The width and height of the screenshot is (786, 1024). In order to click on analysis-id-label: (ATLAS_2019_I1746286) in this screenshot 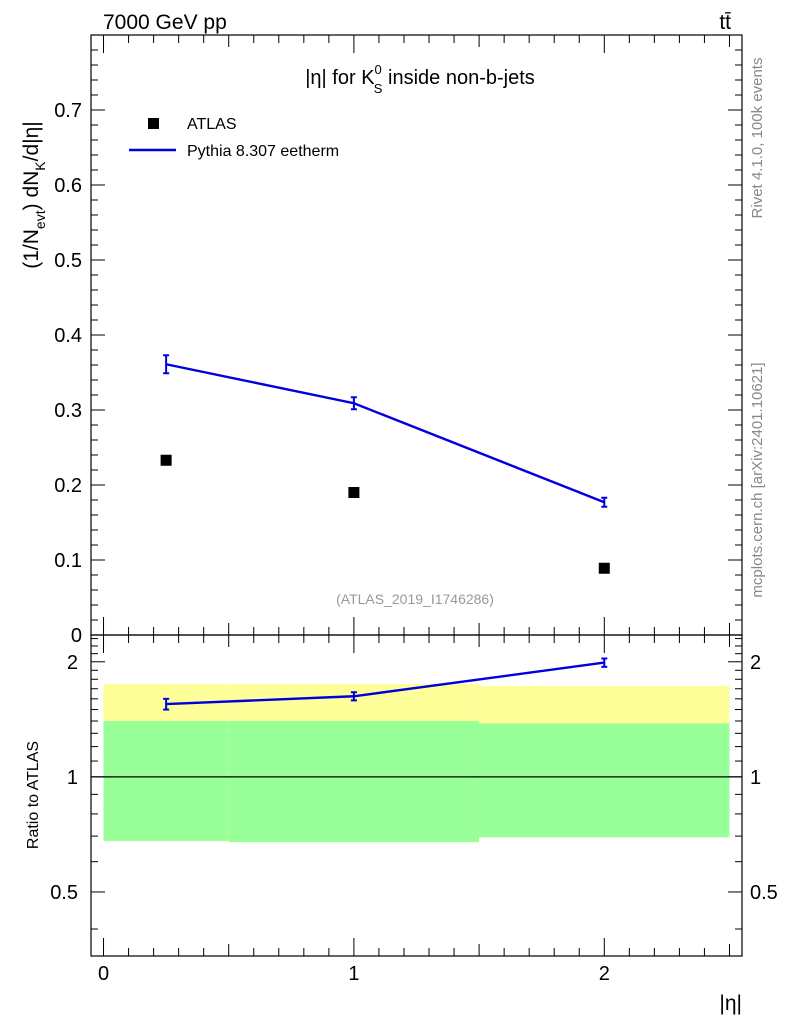, I will do `click(415, 599)`.